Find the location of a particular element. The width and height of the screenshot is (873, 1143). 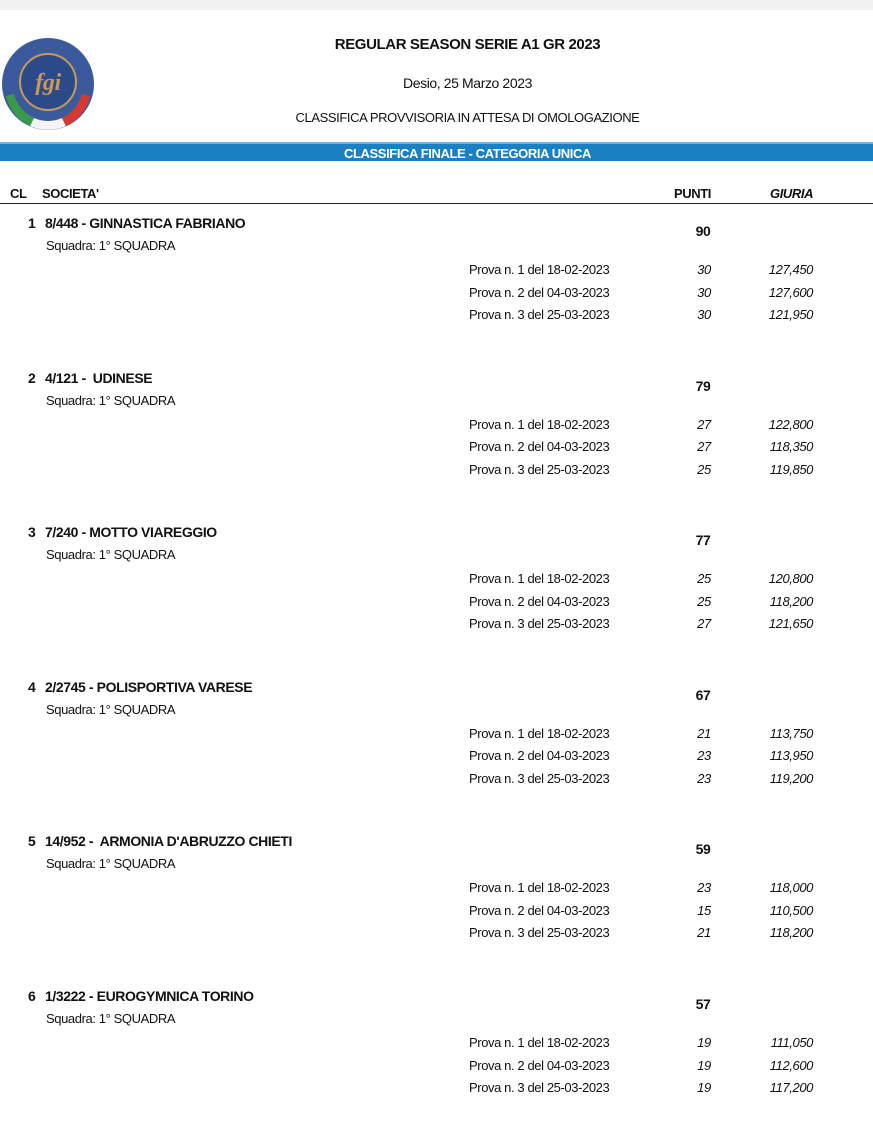

svg-text: fgi is located at coordinates (48, 83).